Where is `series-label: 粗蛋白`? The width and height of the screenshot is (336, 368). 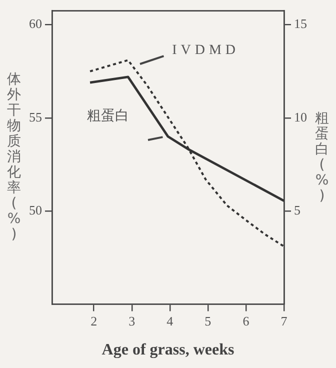
series-label: 粗蛋白 is located at coordinates (108, 116).